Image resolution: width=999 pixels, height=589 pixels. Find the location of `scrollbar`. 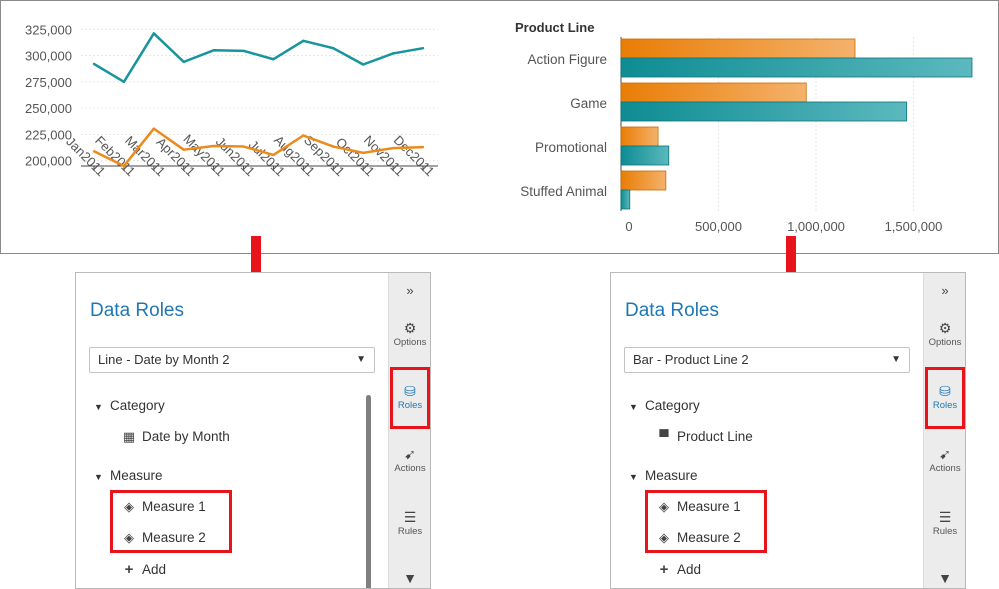

scrollbar is located at coordinates (368, 491).